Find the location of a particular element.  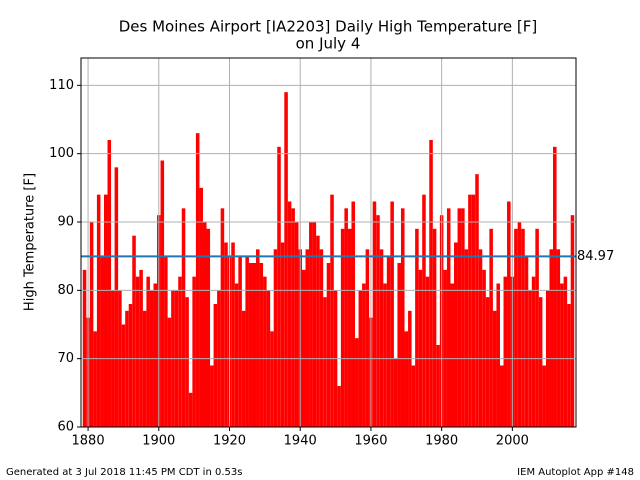

y-tick-label: 70 is located at coordinates (65, 358).